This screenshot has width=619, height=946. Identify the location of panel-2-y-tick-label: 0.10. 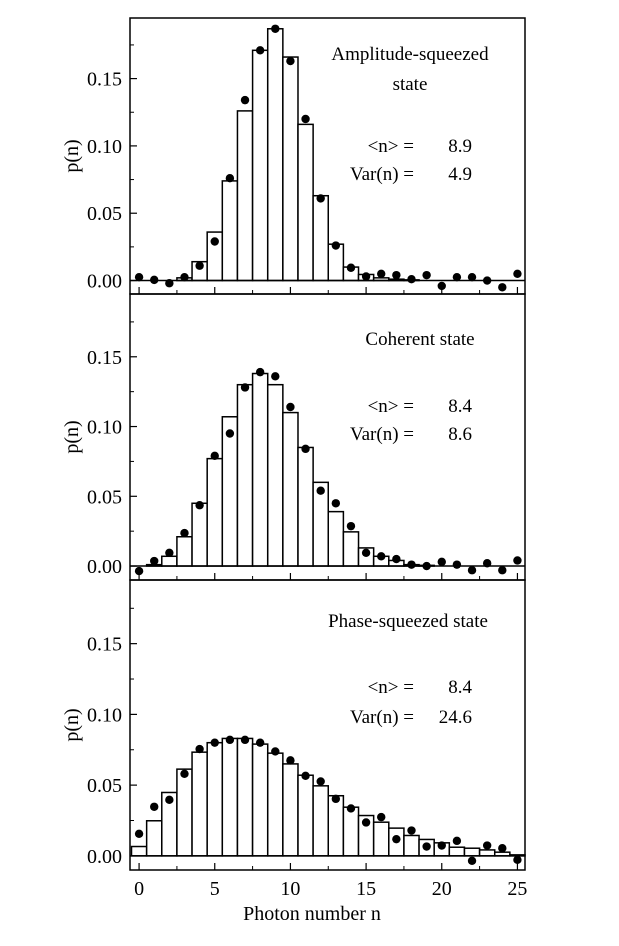
(104, 428).